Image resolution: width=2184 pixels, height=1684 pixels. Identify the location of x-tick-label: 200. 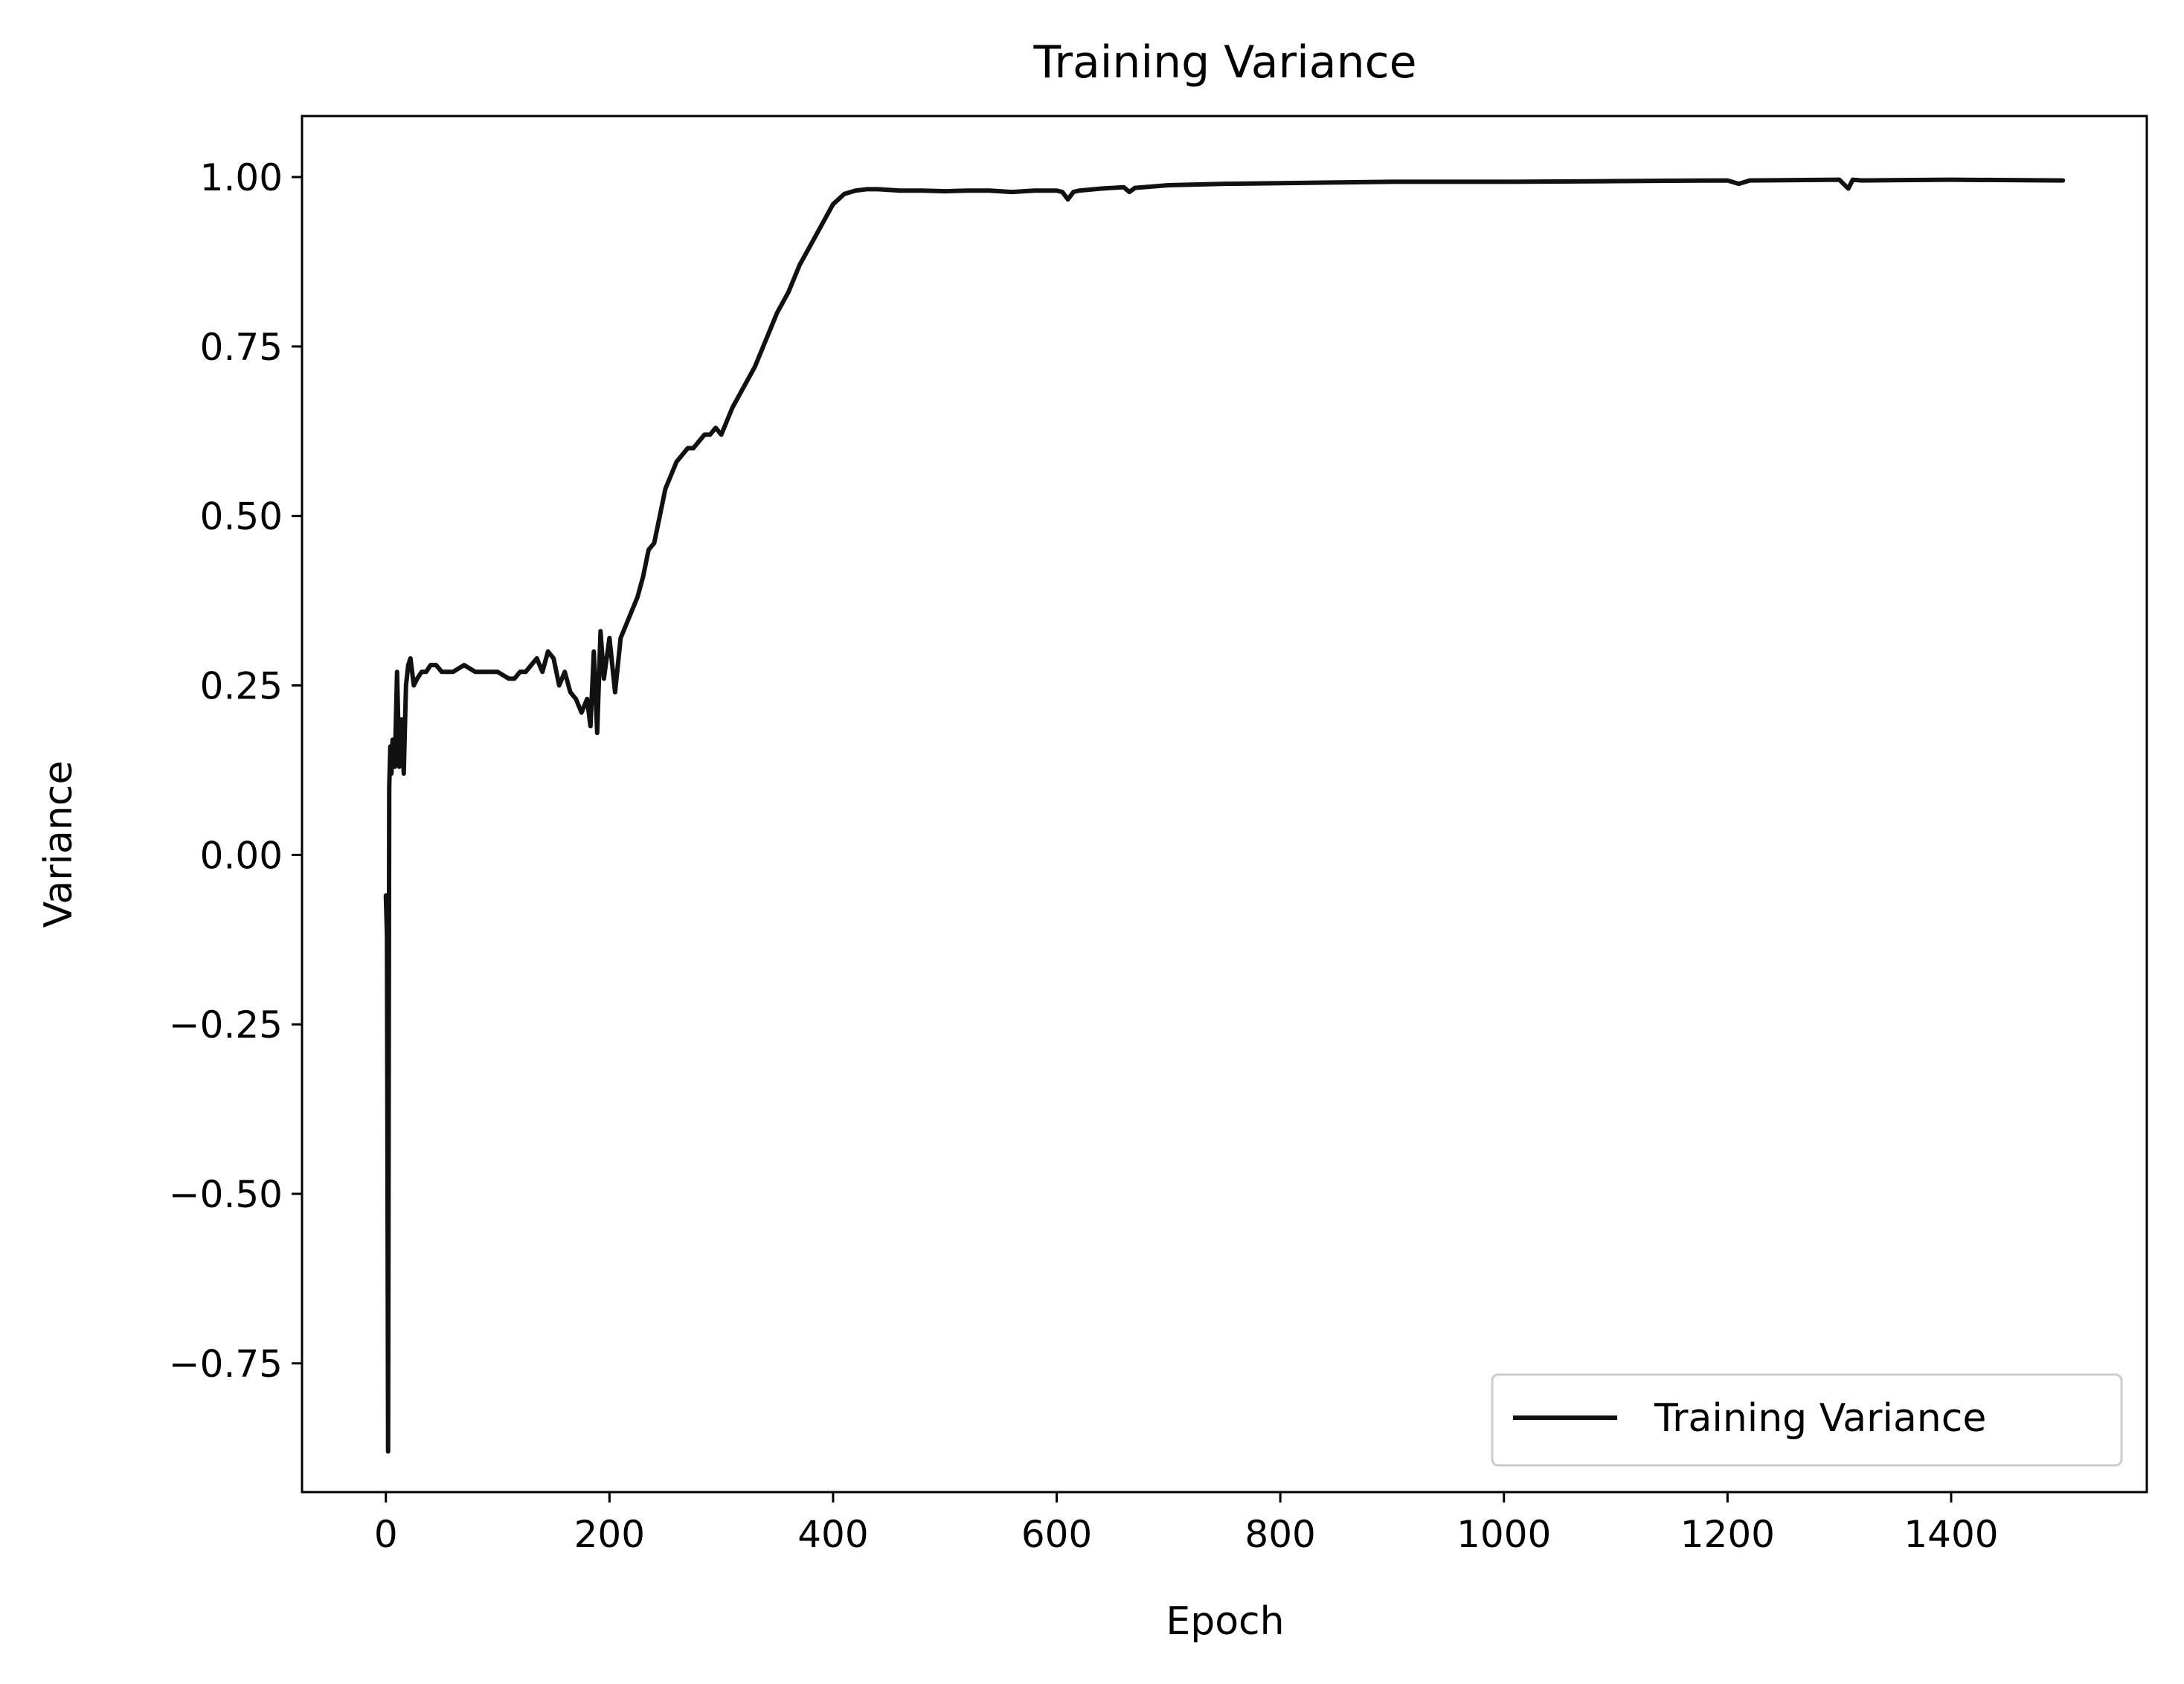
(609, 1534).